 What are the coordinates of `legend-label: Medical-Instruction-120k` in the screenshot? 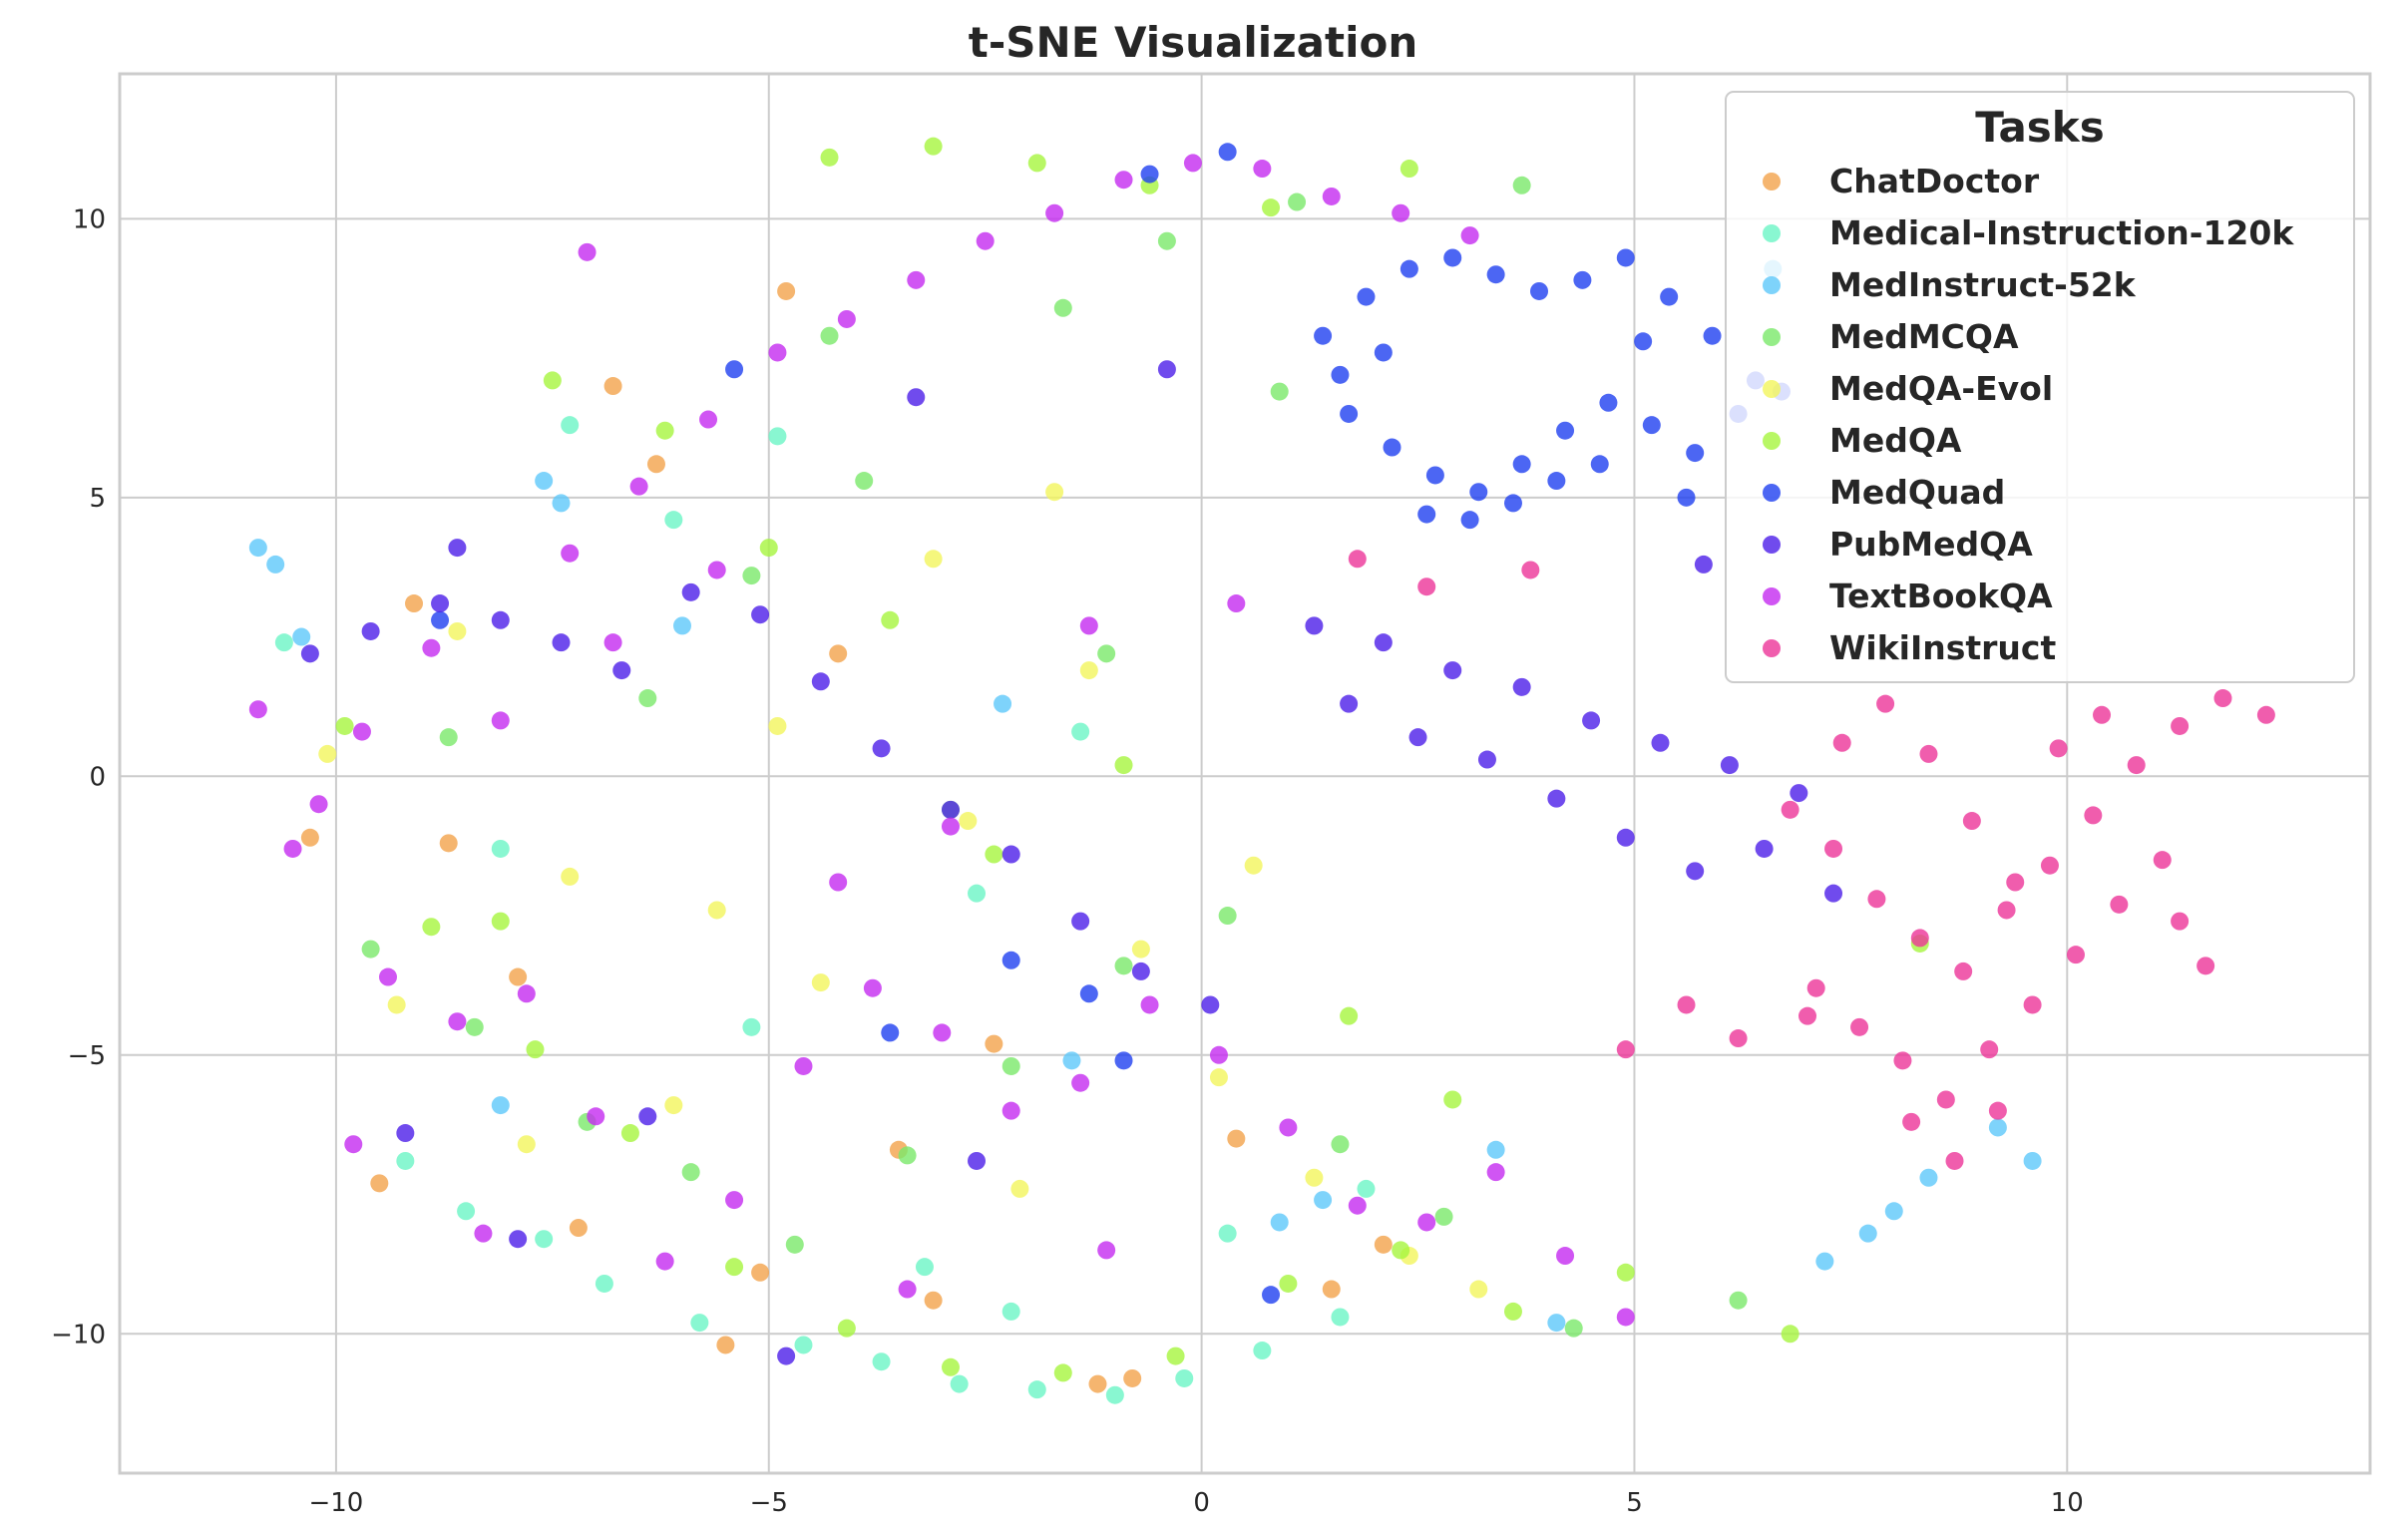 It's located at (2061, 232).